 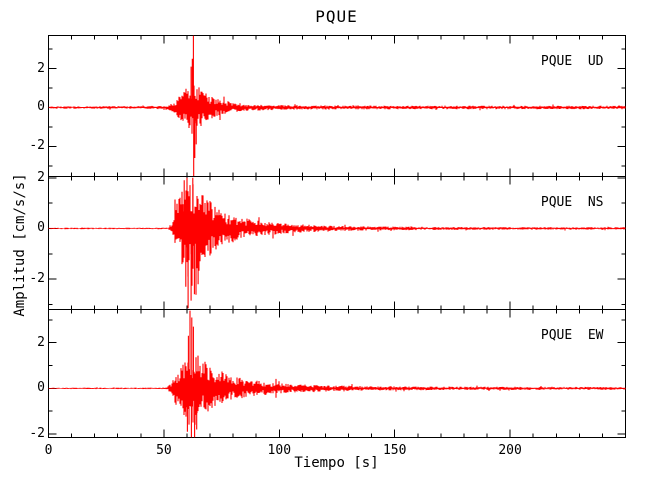 I want to click on x-tick-label: 100, so click(x=279, y=450).